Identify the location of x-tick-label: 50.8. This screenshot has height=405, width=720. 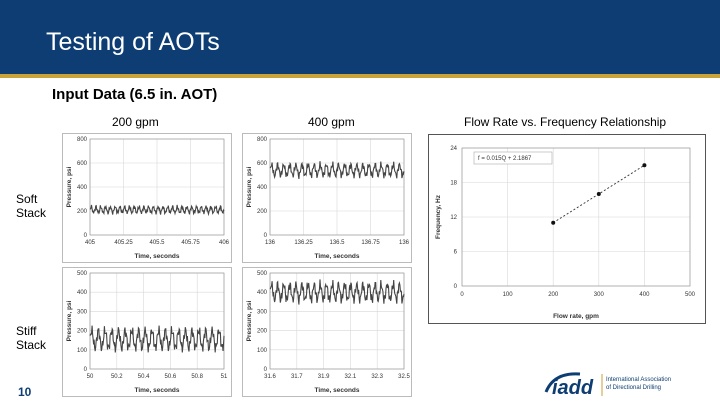
(197, 377).